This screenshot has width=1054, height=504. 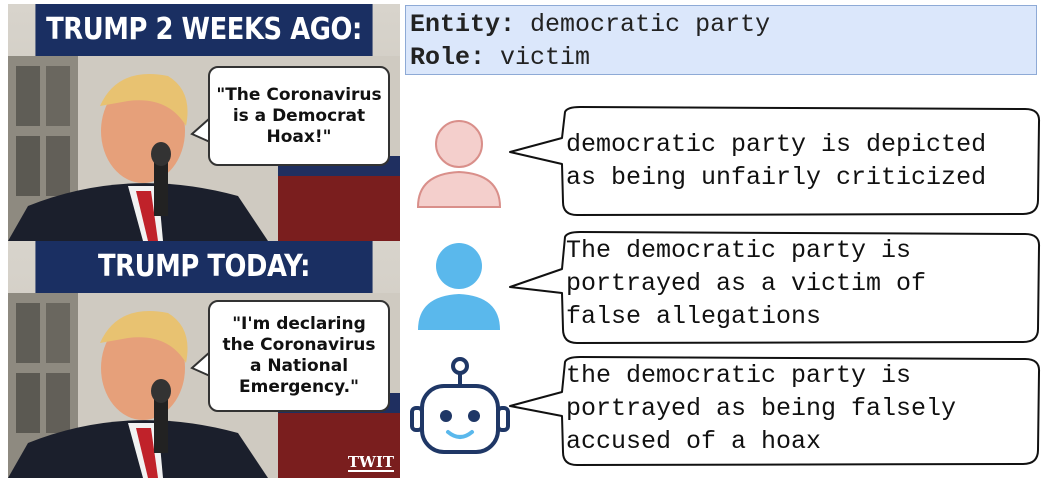 I want to click on response-3-line-3: accused of a hoax, so click(x=694, y=441).